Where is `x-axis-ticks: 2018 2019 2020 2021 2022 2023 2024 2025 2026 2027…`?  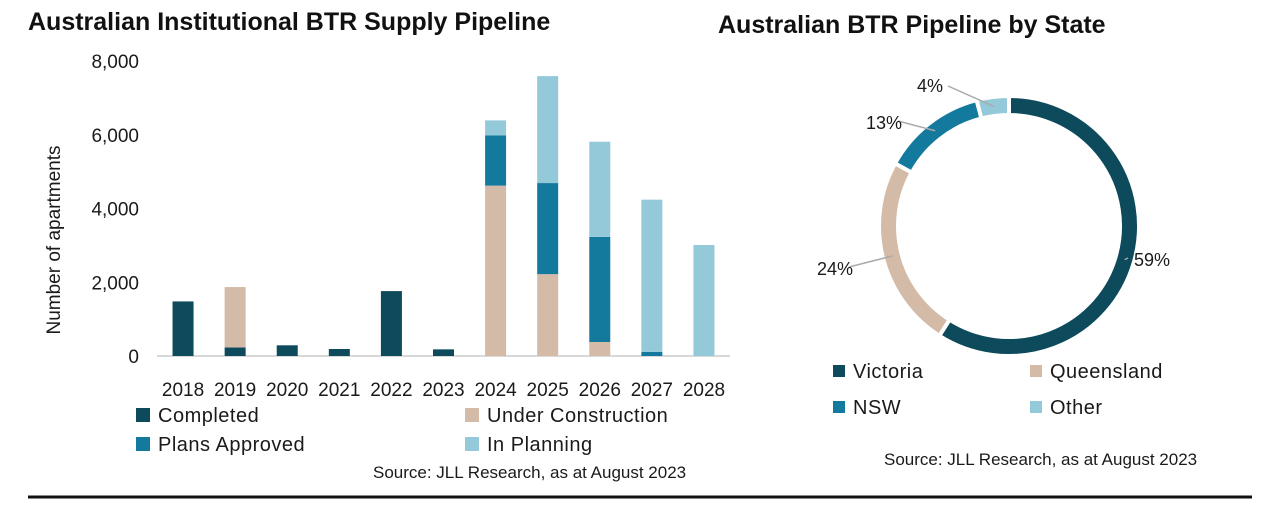
x-axis-ticks: 2018 2019 2020 2021 2022 2023 2024 2025 2026 2027… is located at coordinates (443, 390).